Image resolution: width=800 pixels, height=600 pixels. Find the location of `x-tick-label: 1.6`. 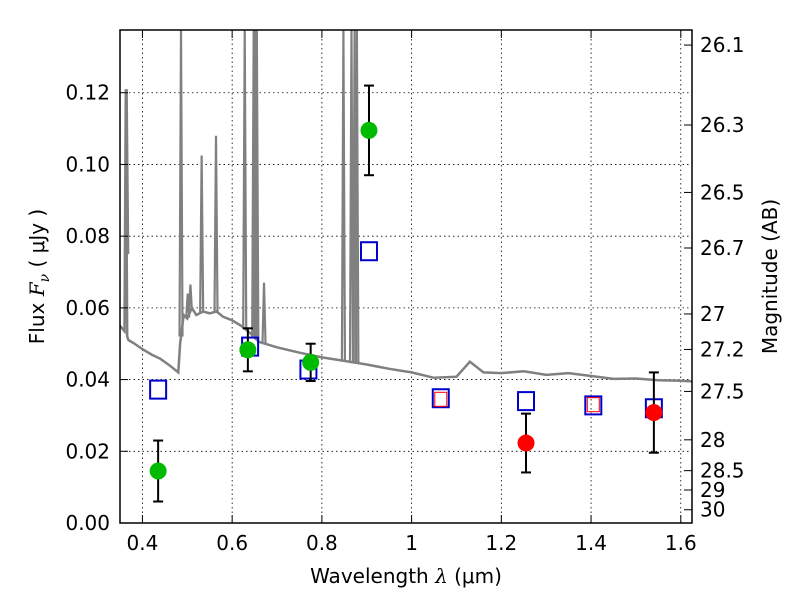

x-tick-label: 1.6 is located at coordinates (681, 543).